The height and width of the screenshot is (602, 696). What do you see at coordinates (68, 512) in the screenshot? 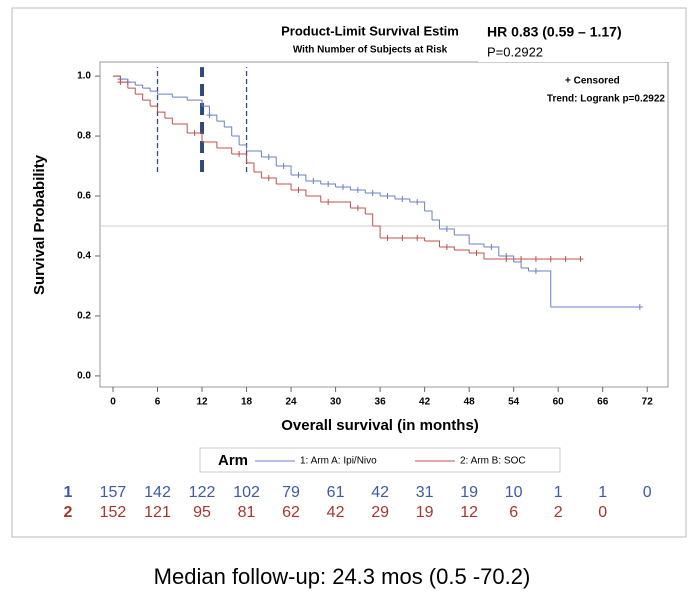
I see `at-risk-row-label: 2` at bounding box center [68, 512].